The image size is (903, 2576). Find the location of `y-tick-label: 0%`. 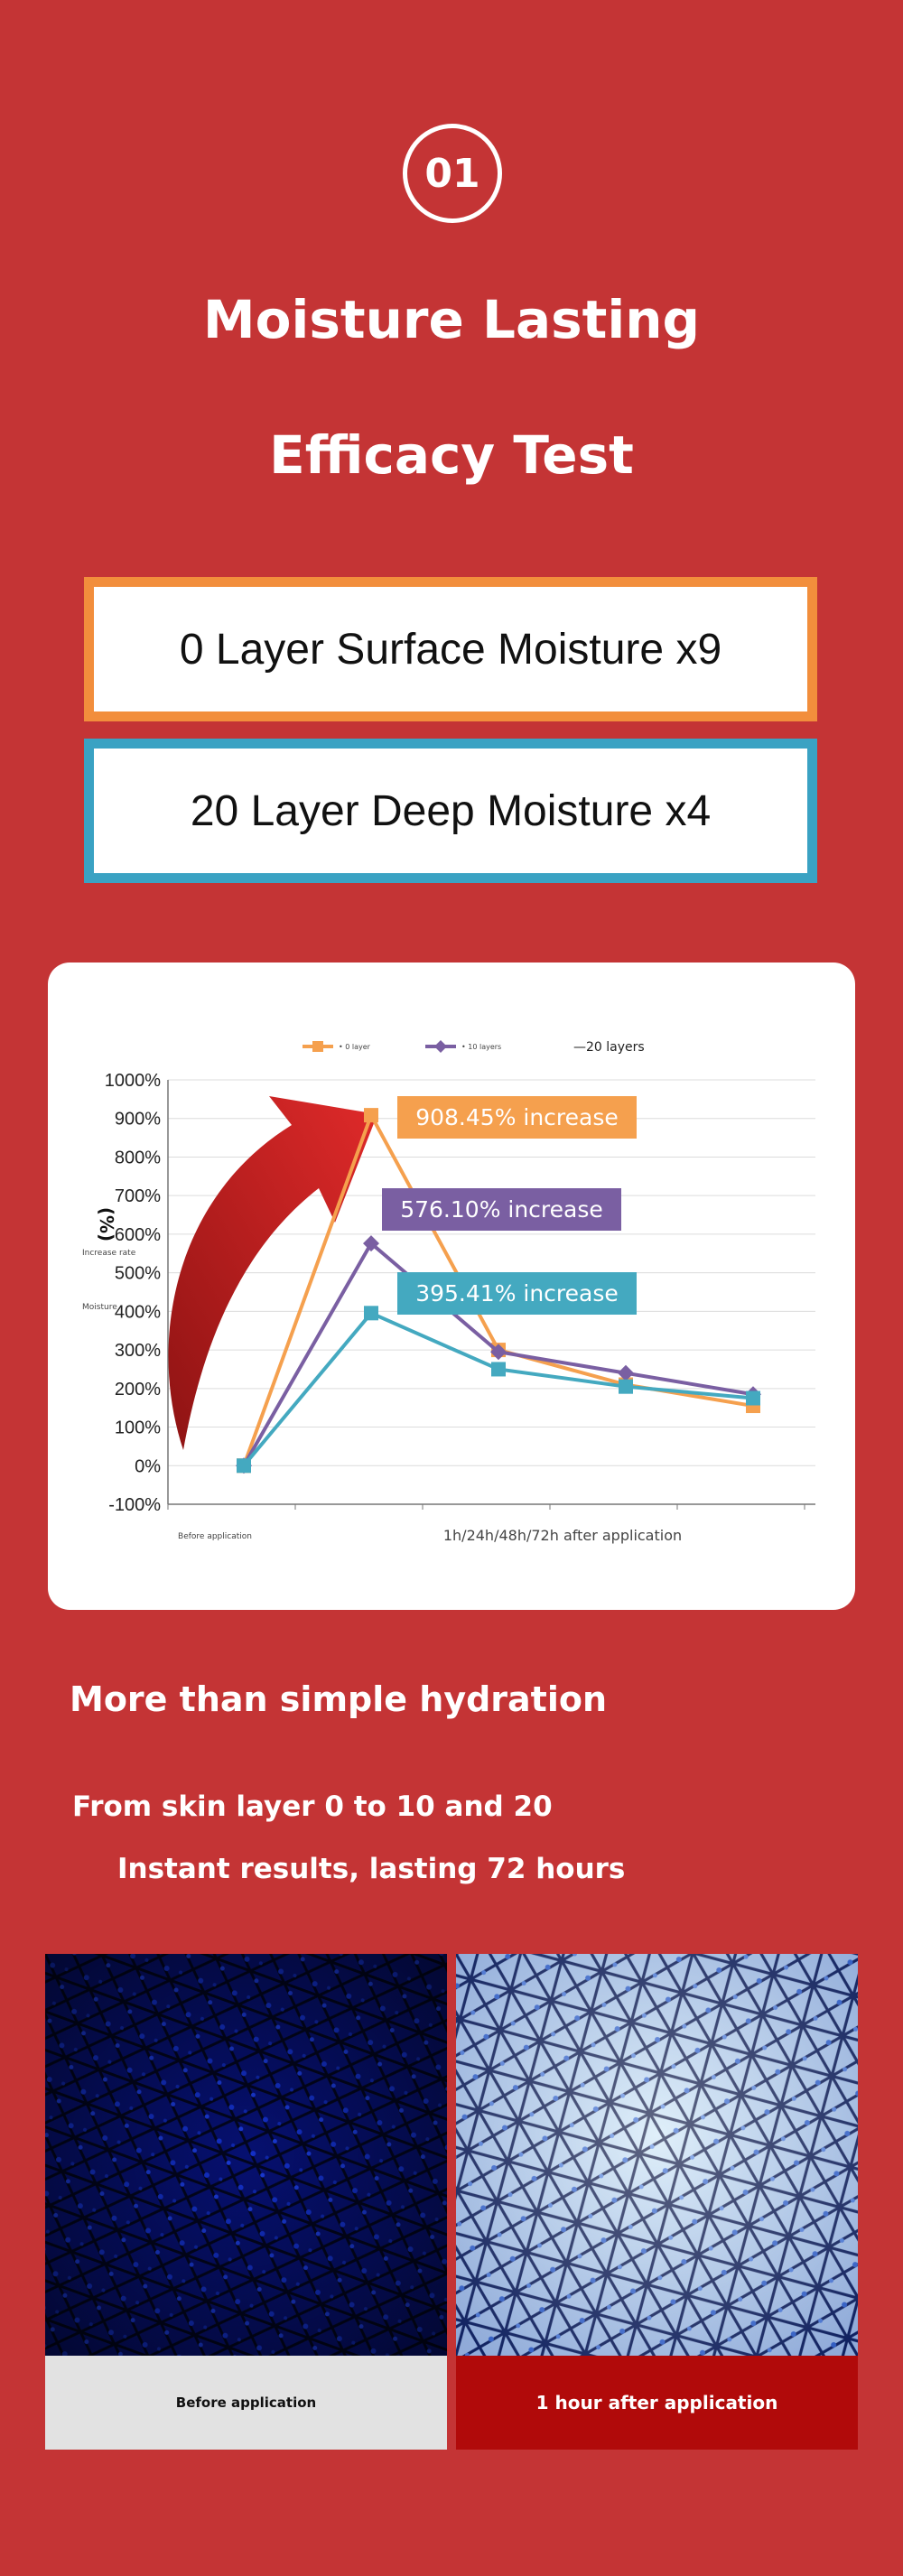

y-tick-label: 0% is located at coordinates (148, 1466).